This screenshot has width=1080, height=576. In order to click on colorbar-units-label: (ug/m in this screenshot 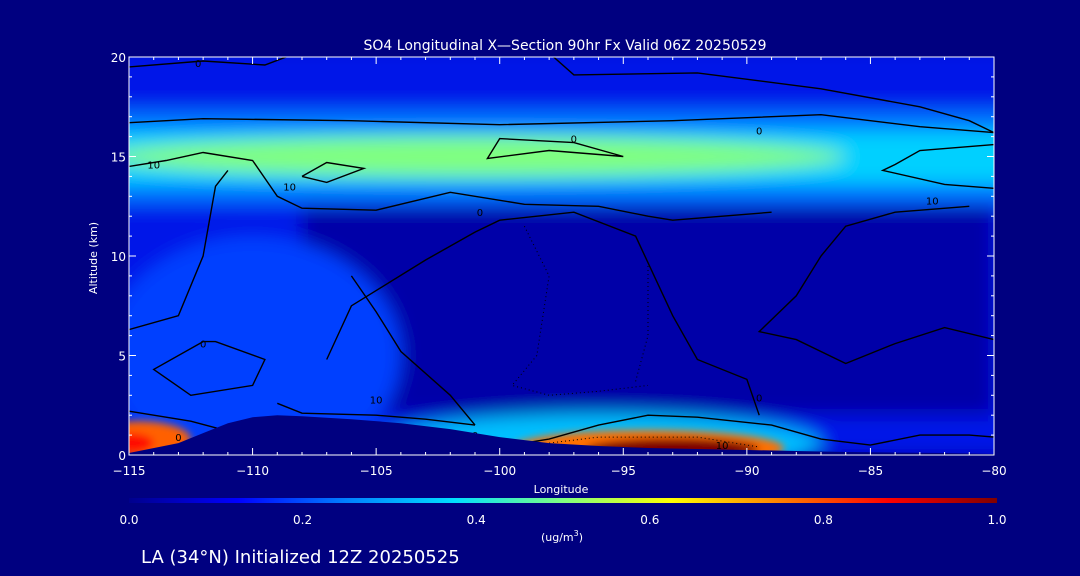, I will do `click(557, 537)`.